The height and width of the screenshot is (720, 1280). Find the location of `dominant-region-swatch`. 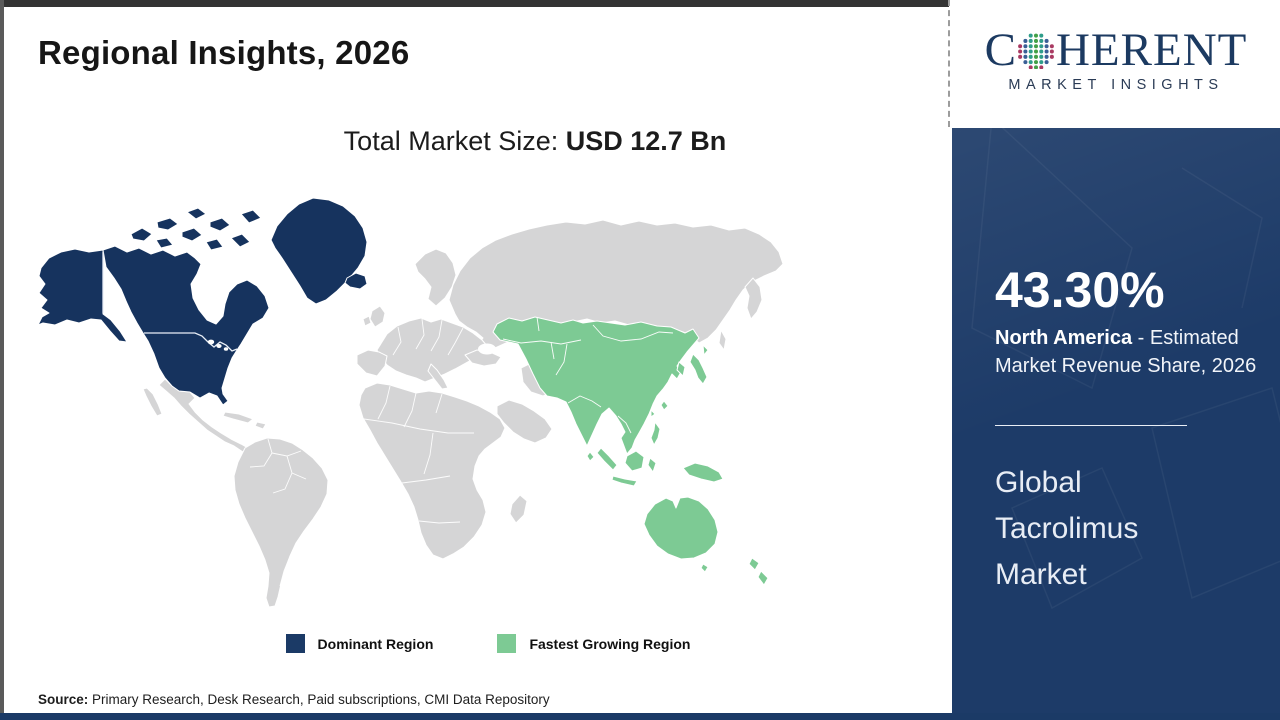

dominant-region-swatch is located at coordinates (295, 643).